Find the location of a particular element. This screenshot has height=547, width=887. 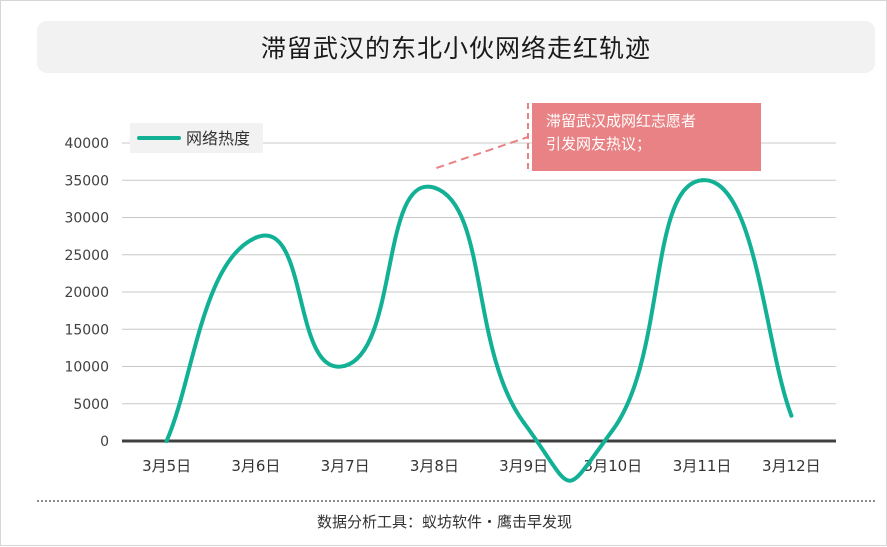

annotation-line-1: 滞留武汉成网红志愿者 is located at coordinates (621, 121).